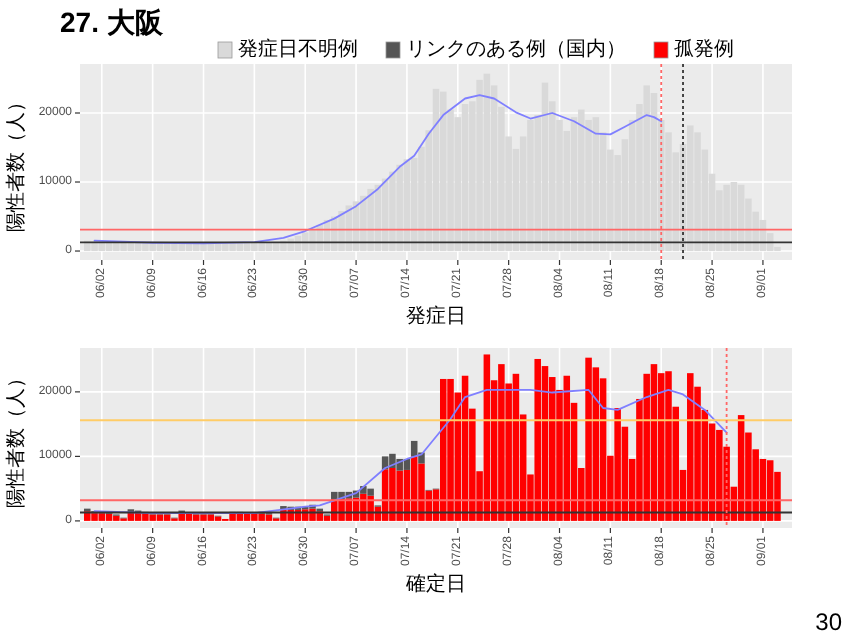  Describe the element at coordinates (704, 49) in the screenshot. I see `legend-label: 孤発例` at that location.